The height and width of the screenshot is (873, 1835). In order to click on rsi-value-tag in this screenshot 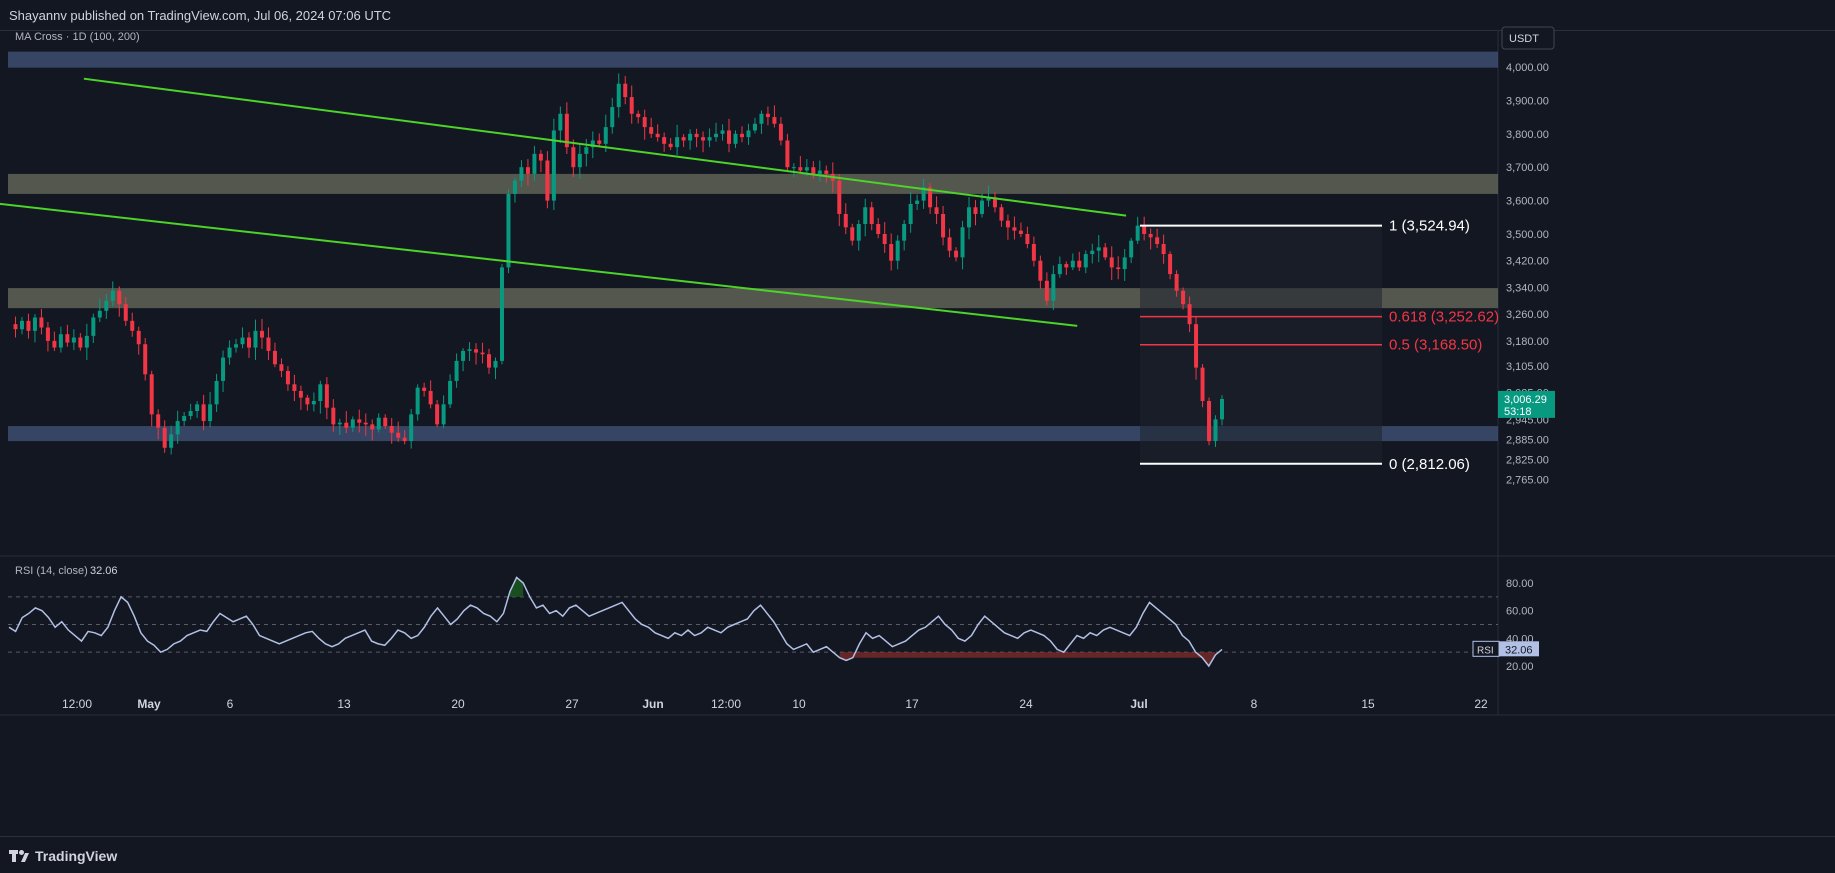, I will do `click(1519, 649)`.